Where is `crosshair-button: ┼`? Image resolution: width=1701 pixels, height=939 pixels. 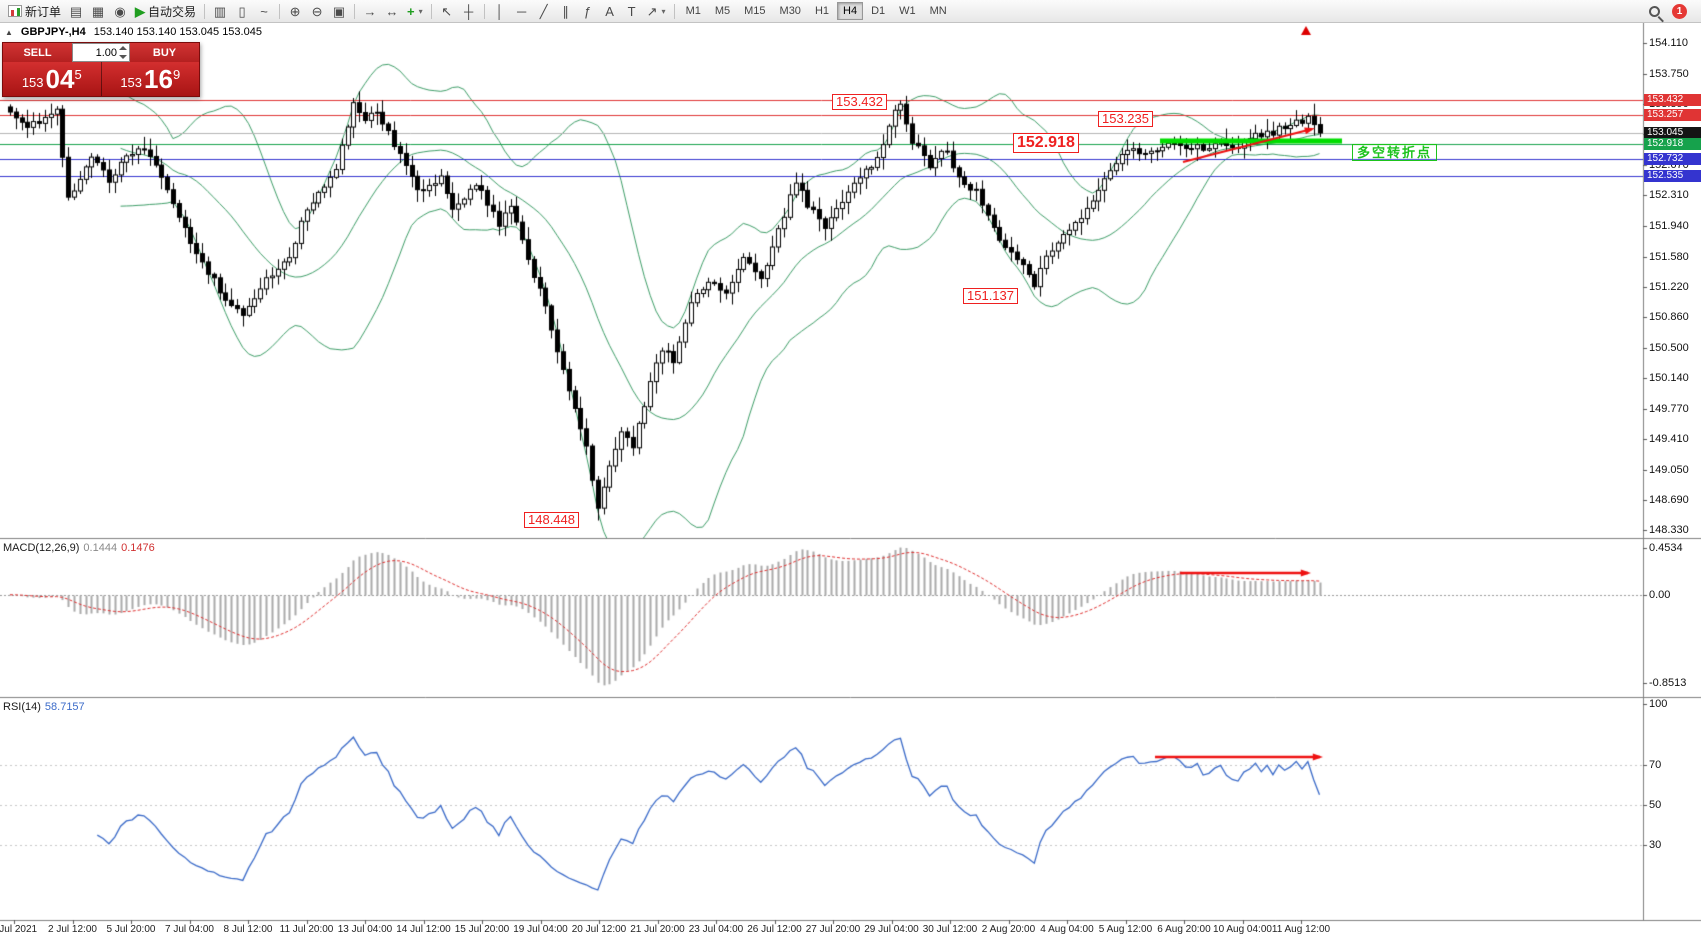 crosshair-button: ┼ is located at coordinates (469, 11).